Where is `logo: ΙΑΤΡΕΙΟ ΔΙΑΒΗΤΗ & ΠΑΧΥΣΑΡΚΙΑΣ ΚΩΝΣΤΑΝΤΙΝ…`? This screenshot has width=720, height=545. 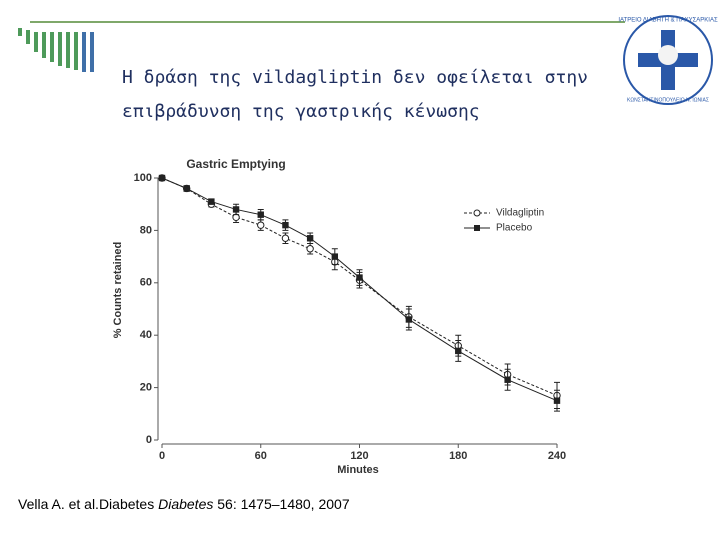
logo: ΙΑΤΡΕΙΟ ΔΙΑΒΗΤΗ & ΠΑΧΥΣΑΡΚΙΑΣ ΚΩΝΣΤΑΝΤΙΝ… is located at coordinates (668, 60).